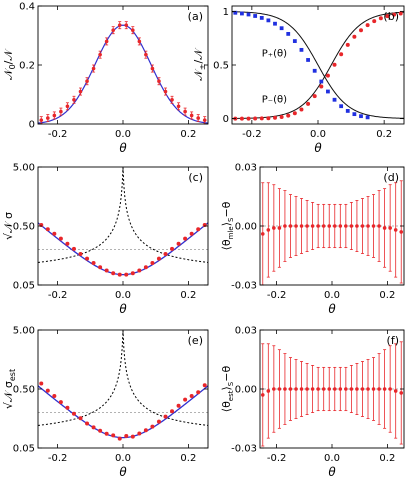 The height and width of the screenshot is (482, 415). I want to click on y-tick-label: 0.50, so click(24, 227).